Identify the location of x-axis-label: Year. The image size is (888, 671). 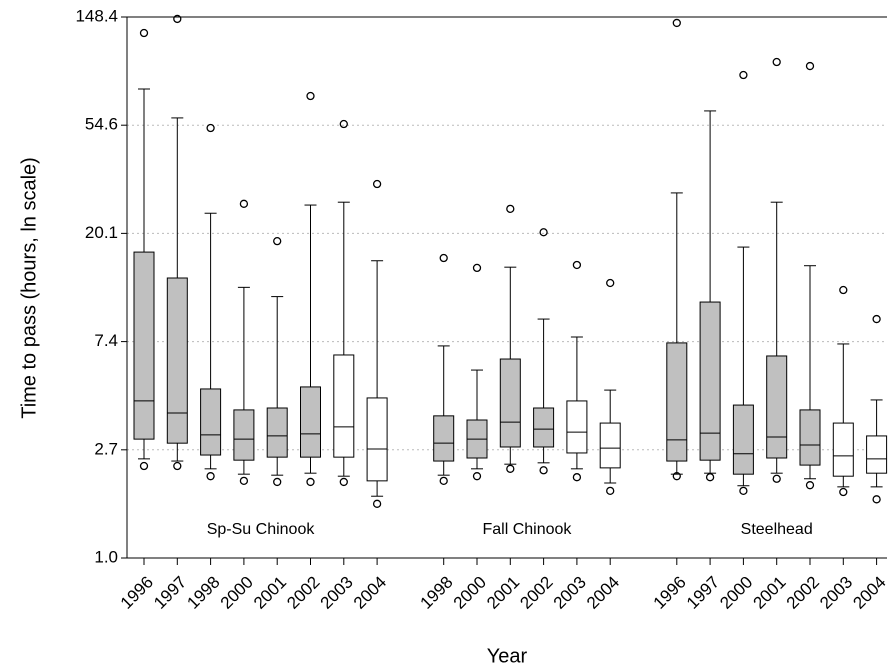
(507, 656).